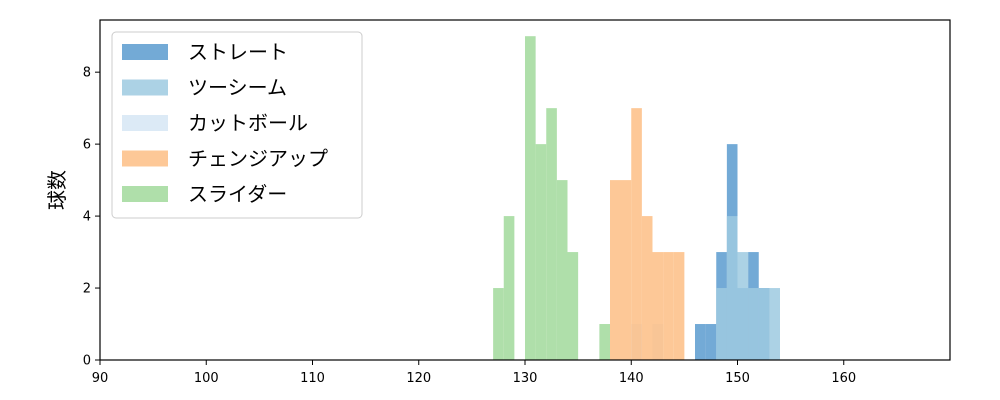  What do you see at coordinates (57, 190) in the screenshot?
I see `y-axis-title: 球数` at bounding box center [57, 190].